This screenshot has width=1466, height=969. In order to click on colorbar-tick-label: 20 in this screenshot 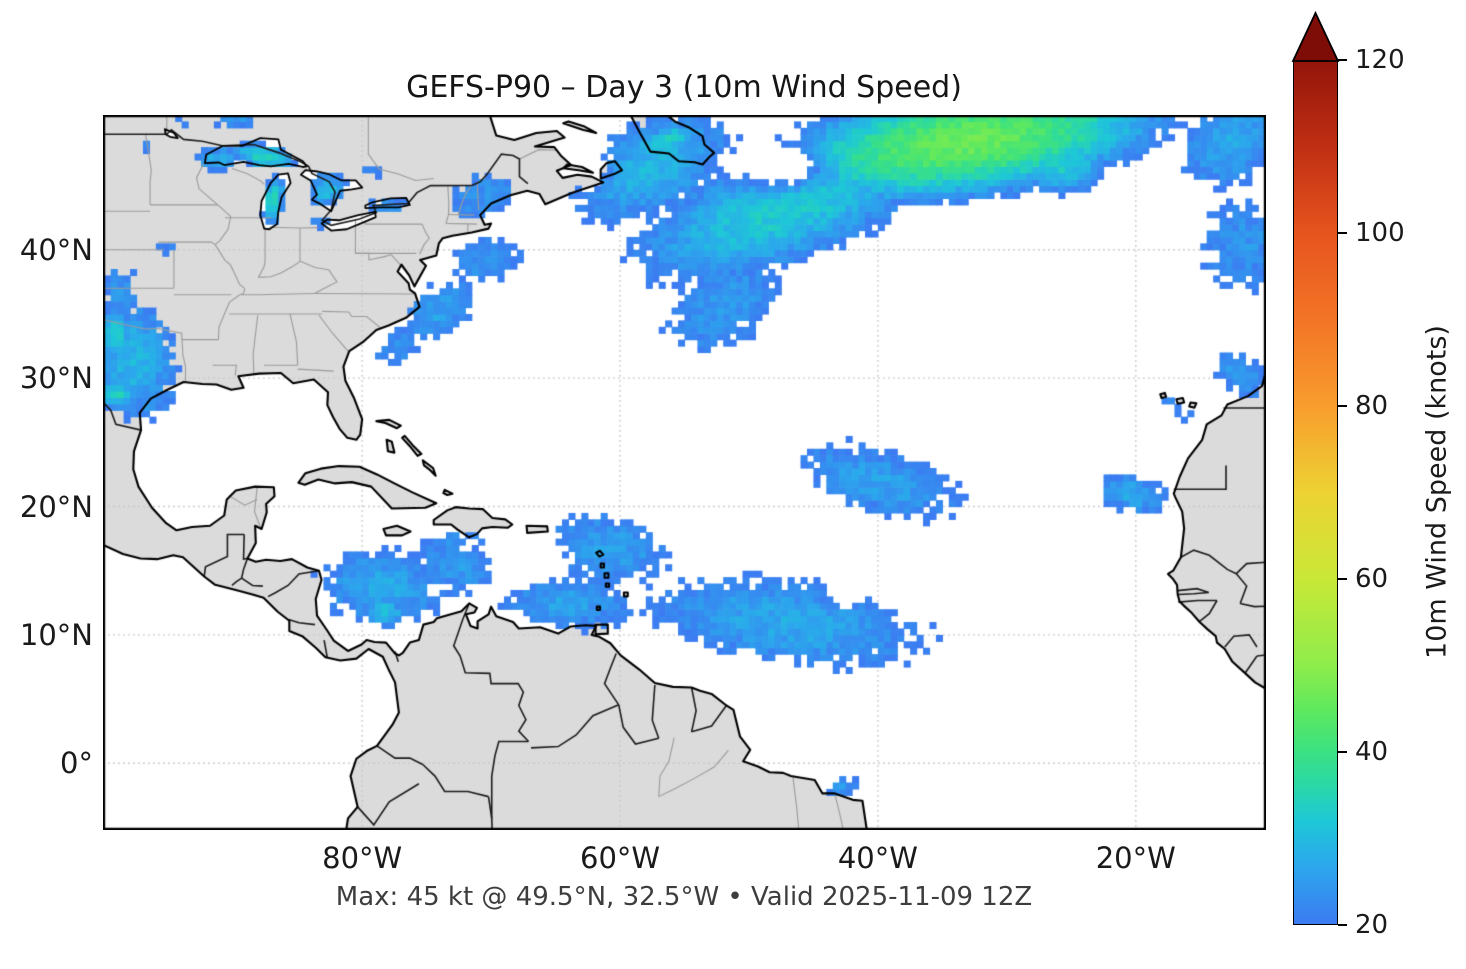, I will do `click(1372, 925)`.